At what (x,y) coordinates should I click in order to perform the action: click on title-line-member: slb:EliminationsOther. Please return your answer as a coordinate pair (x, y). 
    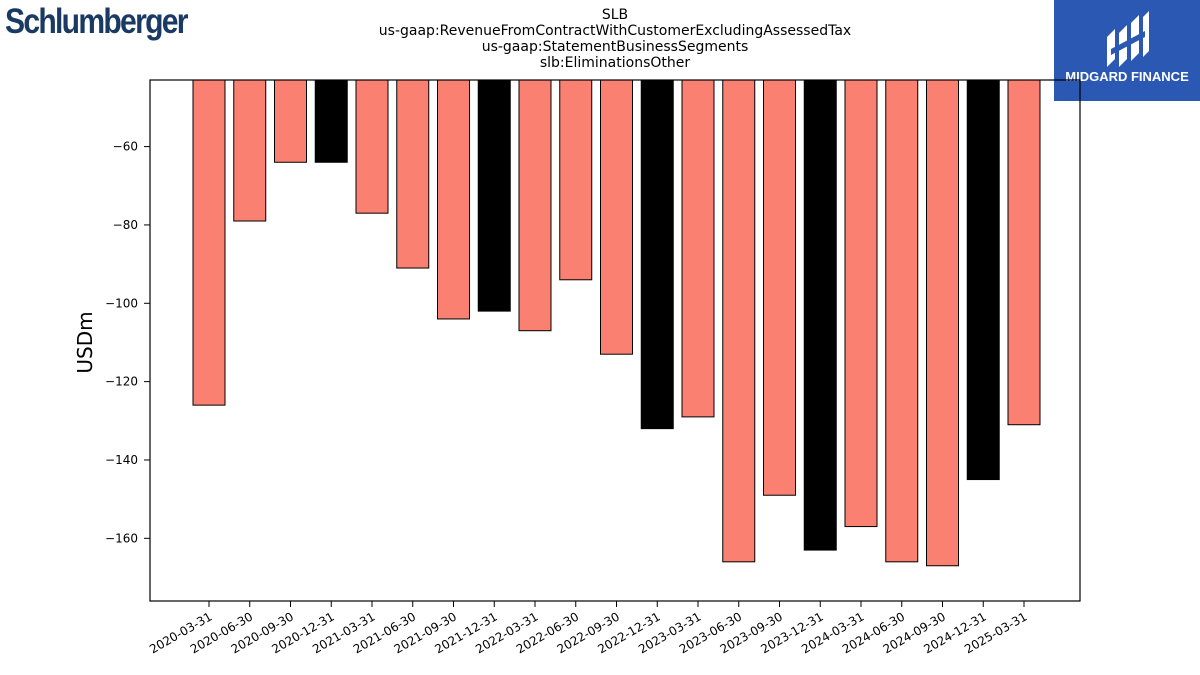
    Looking at the image, I should click on (615, 63).